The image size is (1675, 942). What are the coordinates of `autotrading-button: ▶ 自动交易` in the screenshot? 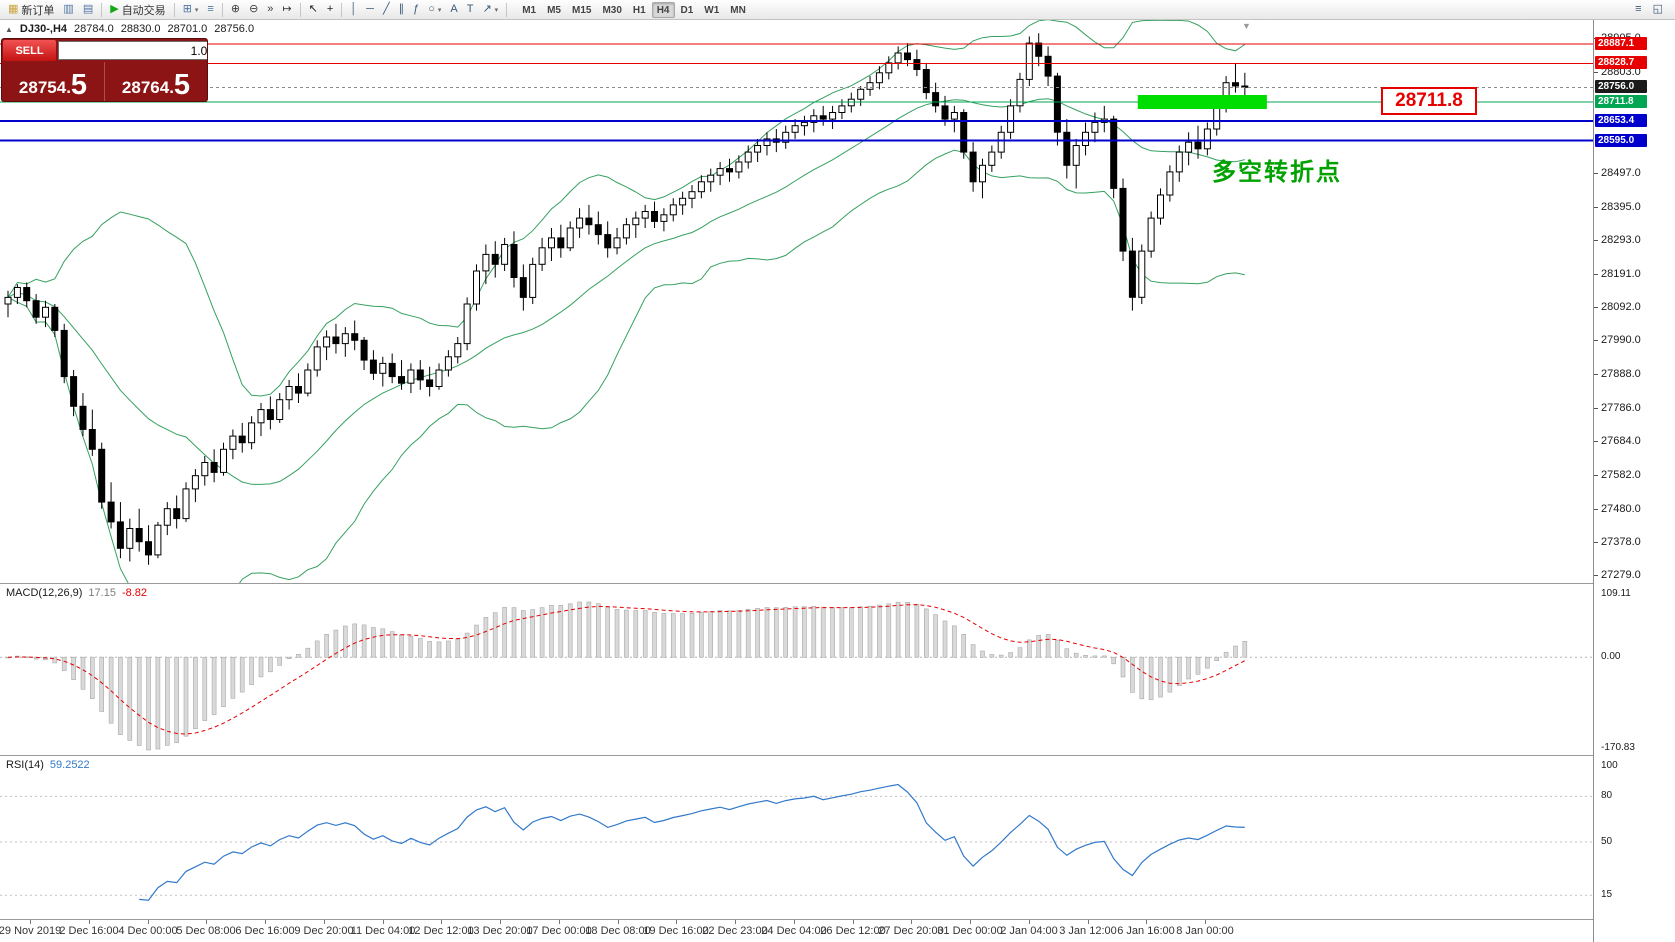 It's located at (137, 9).